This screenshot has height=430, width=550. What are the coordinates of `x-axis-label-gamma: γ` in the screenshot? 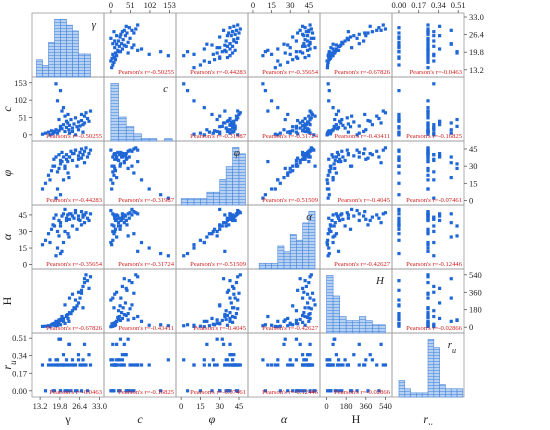 It's located at (67, 418).